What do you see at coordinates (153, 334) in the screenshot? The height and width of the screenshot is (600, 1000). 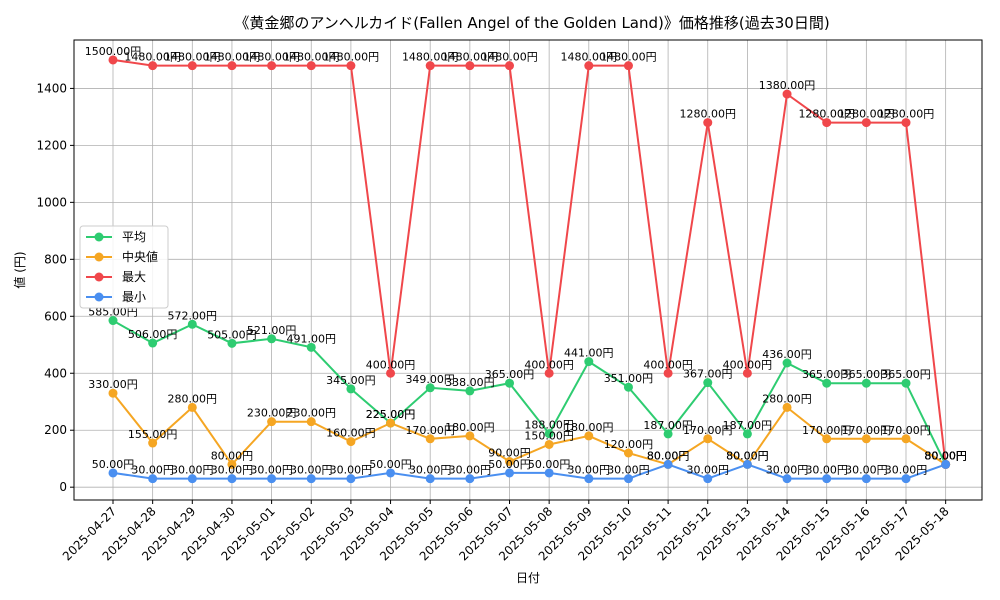 I see `data-label: 506.00円` at bounding box center [153, 334].